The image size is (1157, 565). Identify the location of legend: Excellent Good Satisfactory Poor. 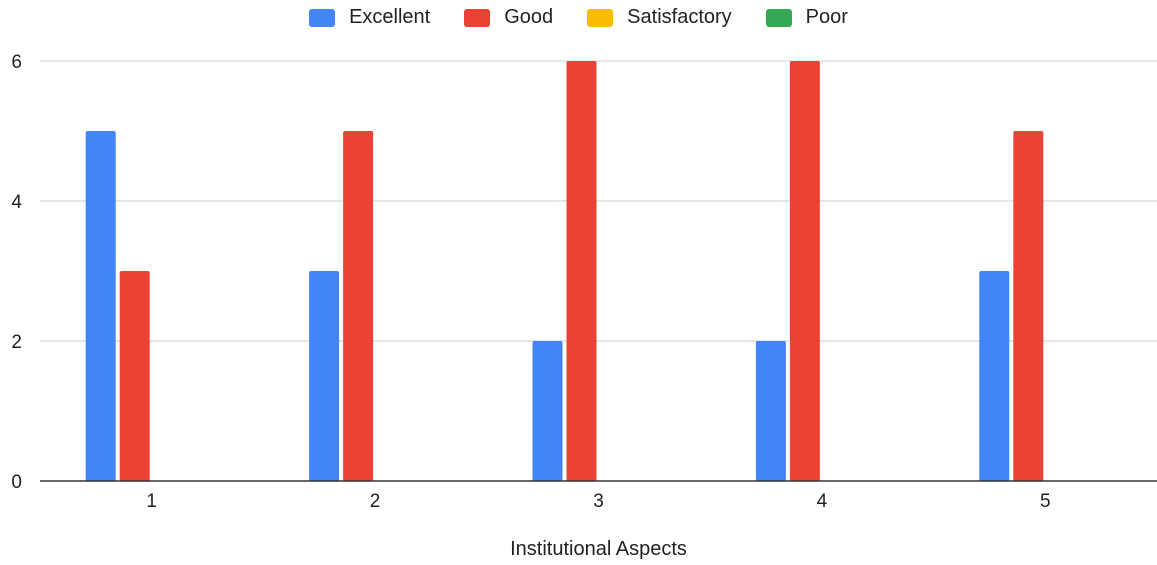
(578, 17).